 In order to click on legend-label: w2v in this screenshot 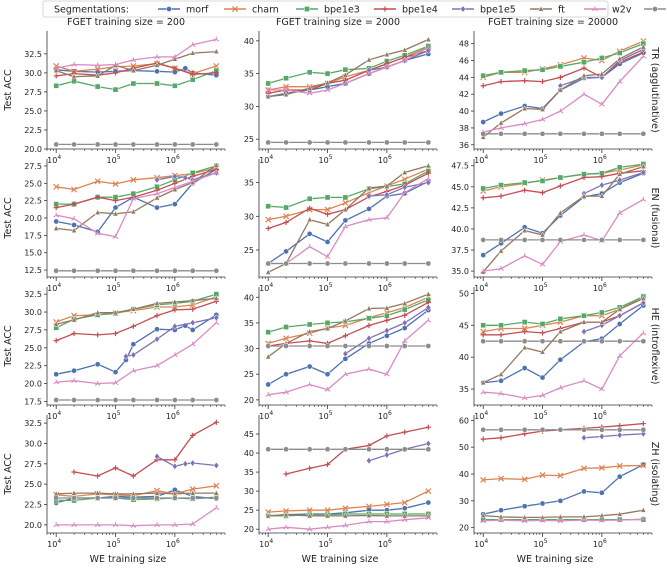, I will do `click(622, 10)`.